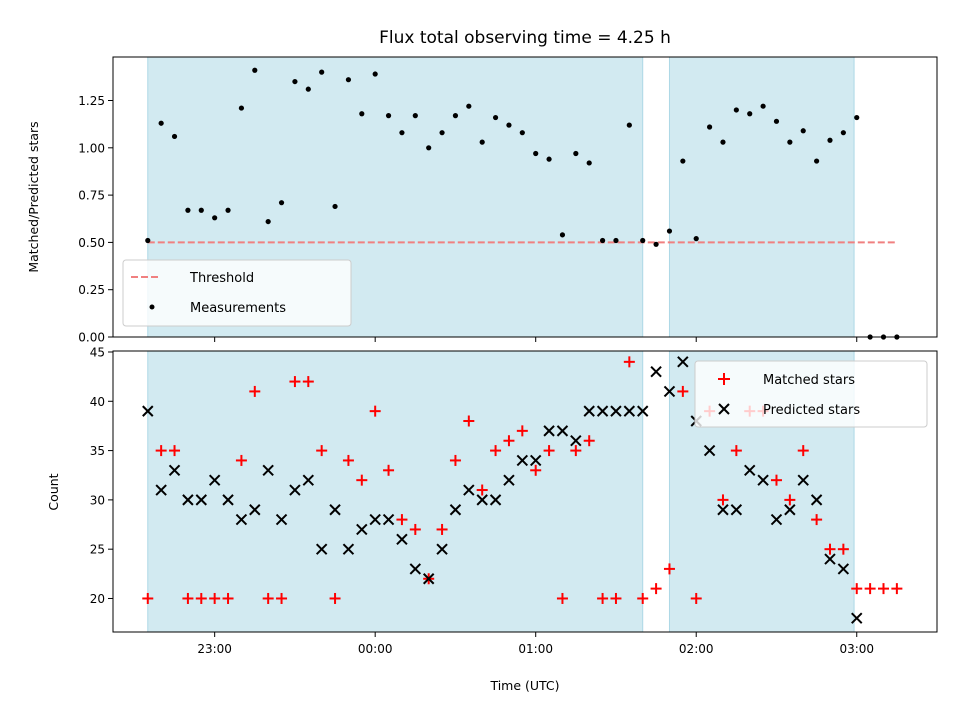 The image size is (960, 724). What do you see at coordinates (525, 38) in the screenshot?
I see `chart-title: Flux total observing time = 4.25 h` at bounding box center [525, 38].